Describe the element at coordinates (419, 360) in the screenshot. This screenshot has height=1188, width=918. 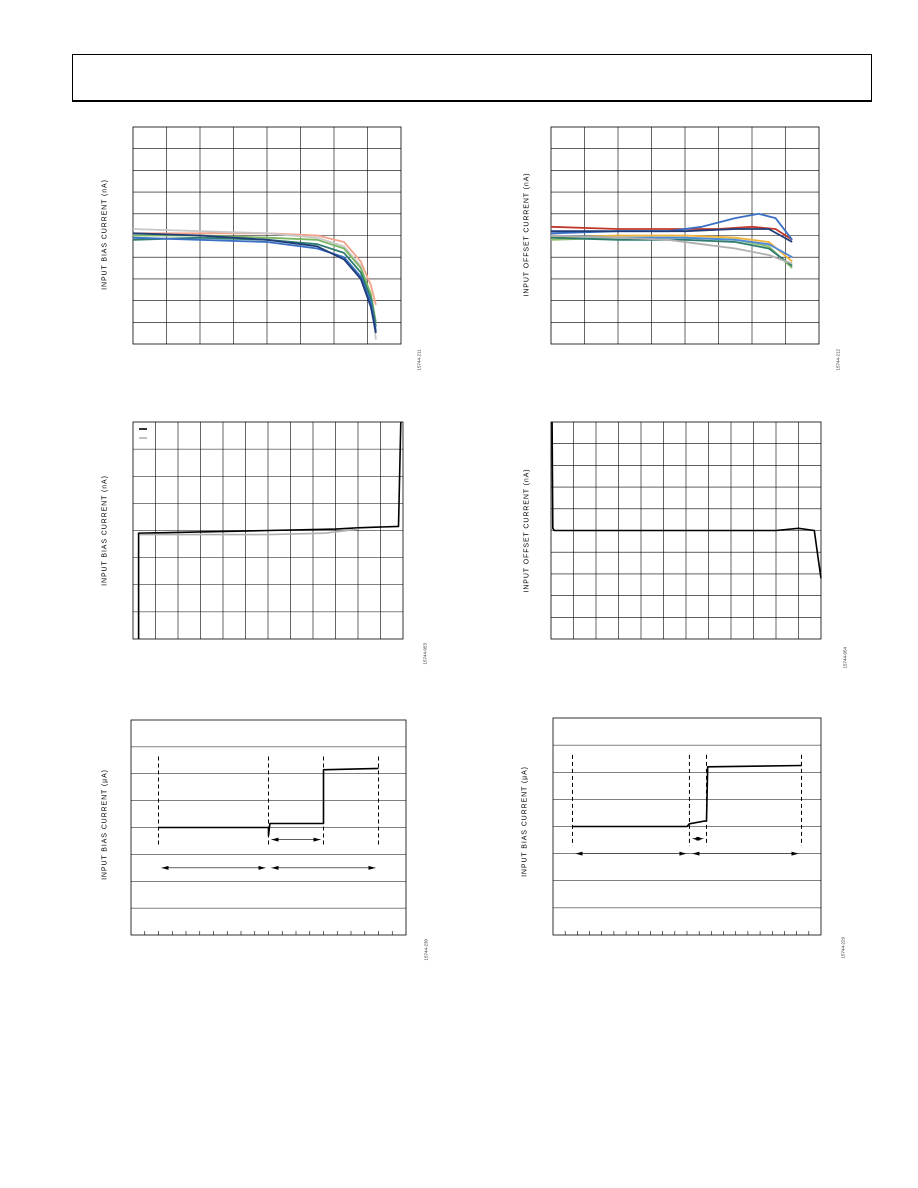
I see `figure-id: 15744-211` at that location.